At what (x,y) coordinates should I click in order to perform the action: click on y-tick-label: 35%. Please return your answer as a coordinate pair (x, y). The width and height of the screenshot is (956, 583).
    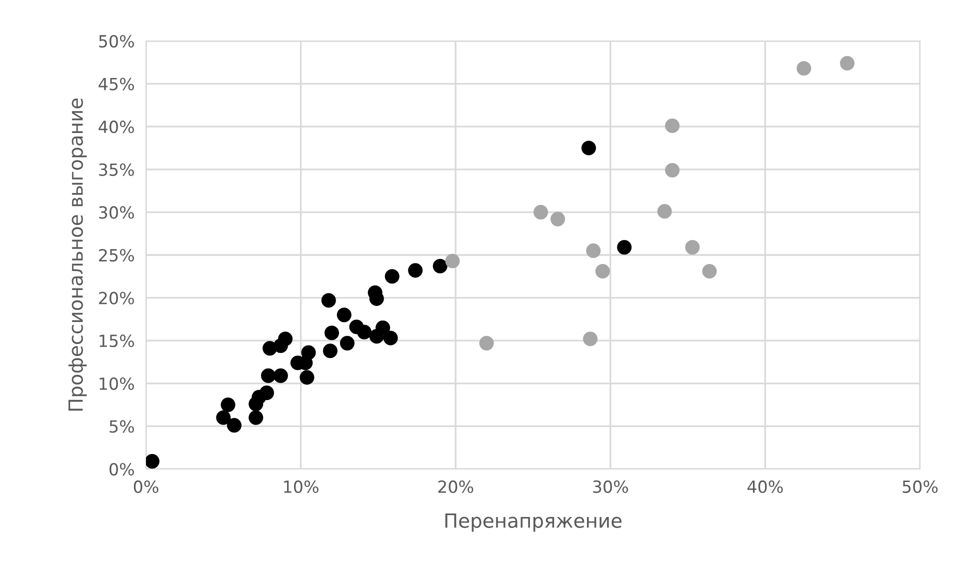
    Looking at the image, I should click on (116, 169).